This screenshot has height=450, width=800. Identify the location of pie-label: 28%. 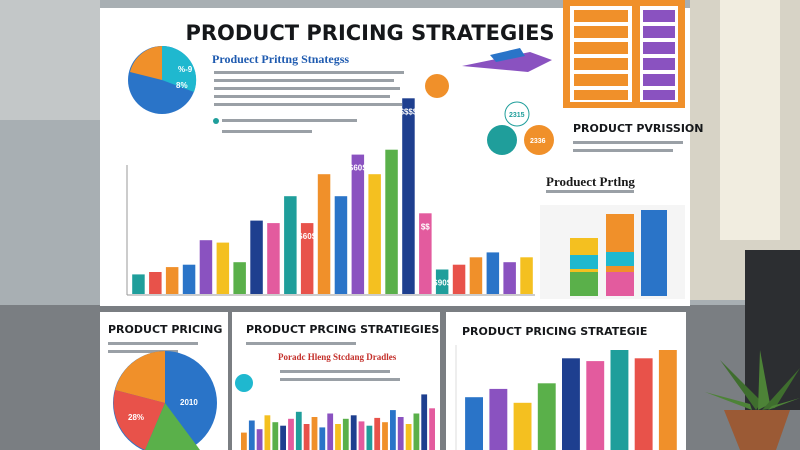
(136, 417).